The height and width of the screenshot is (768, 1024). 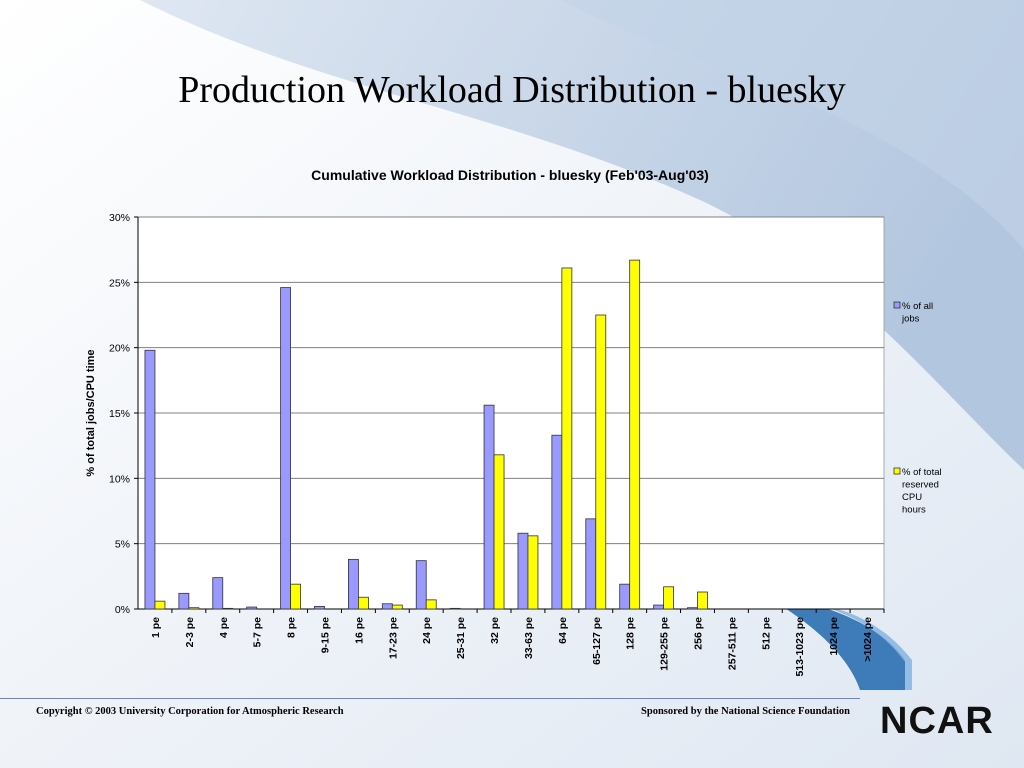 I want to click on x-tick-label: 25-31 pe, so click(x=461, y=638).